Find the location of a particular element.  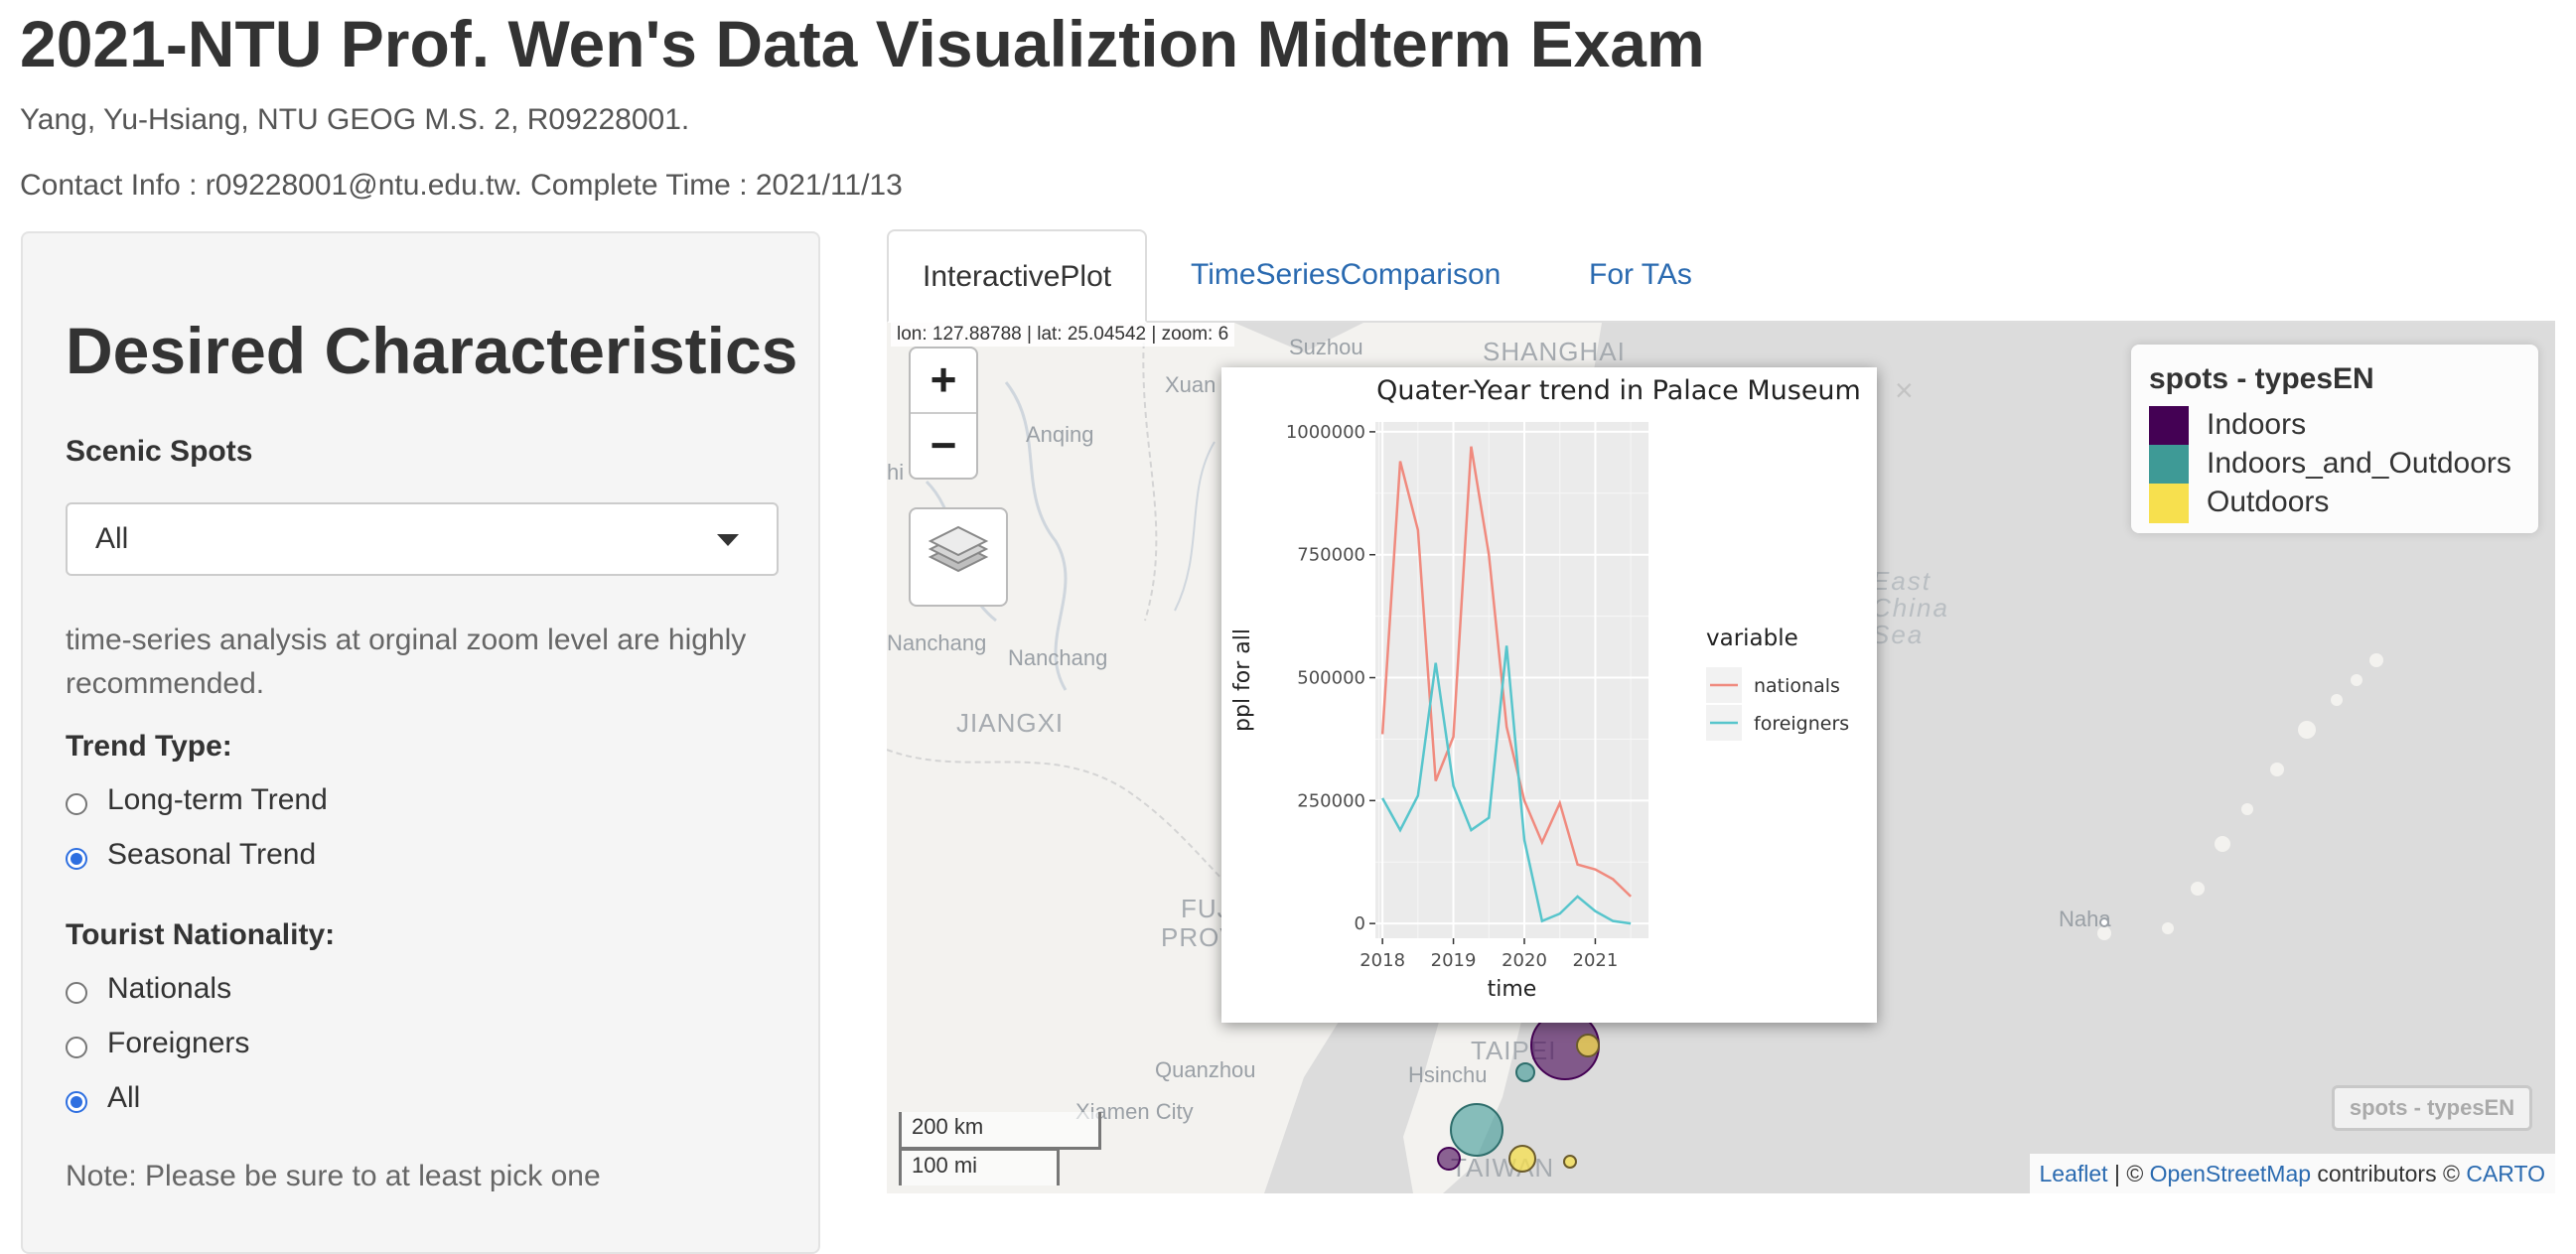

zoom-control: + − is located at coordinates (944, 413).